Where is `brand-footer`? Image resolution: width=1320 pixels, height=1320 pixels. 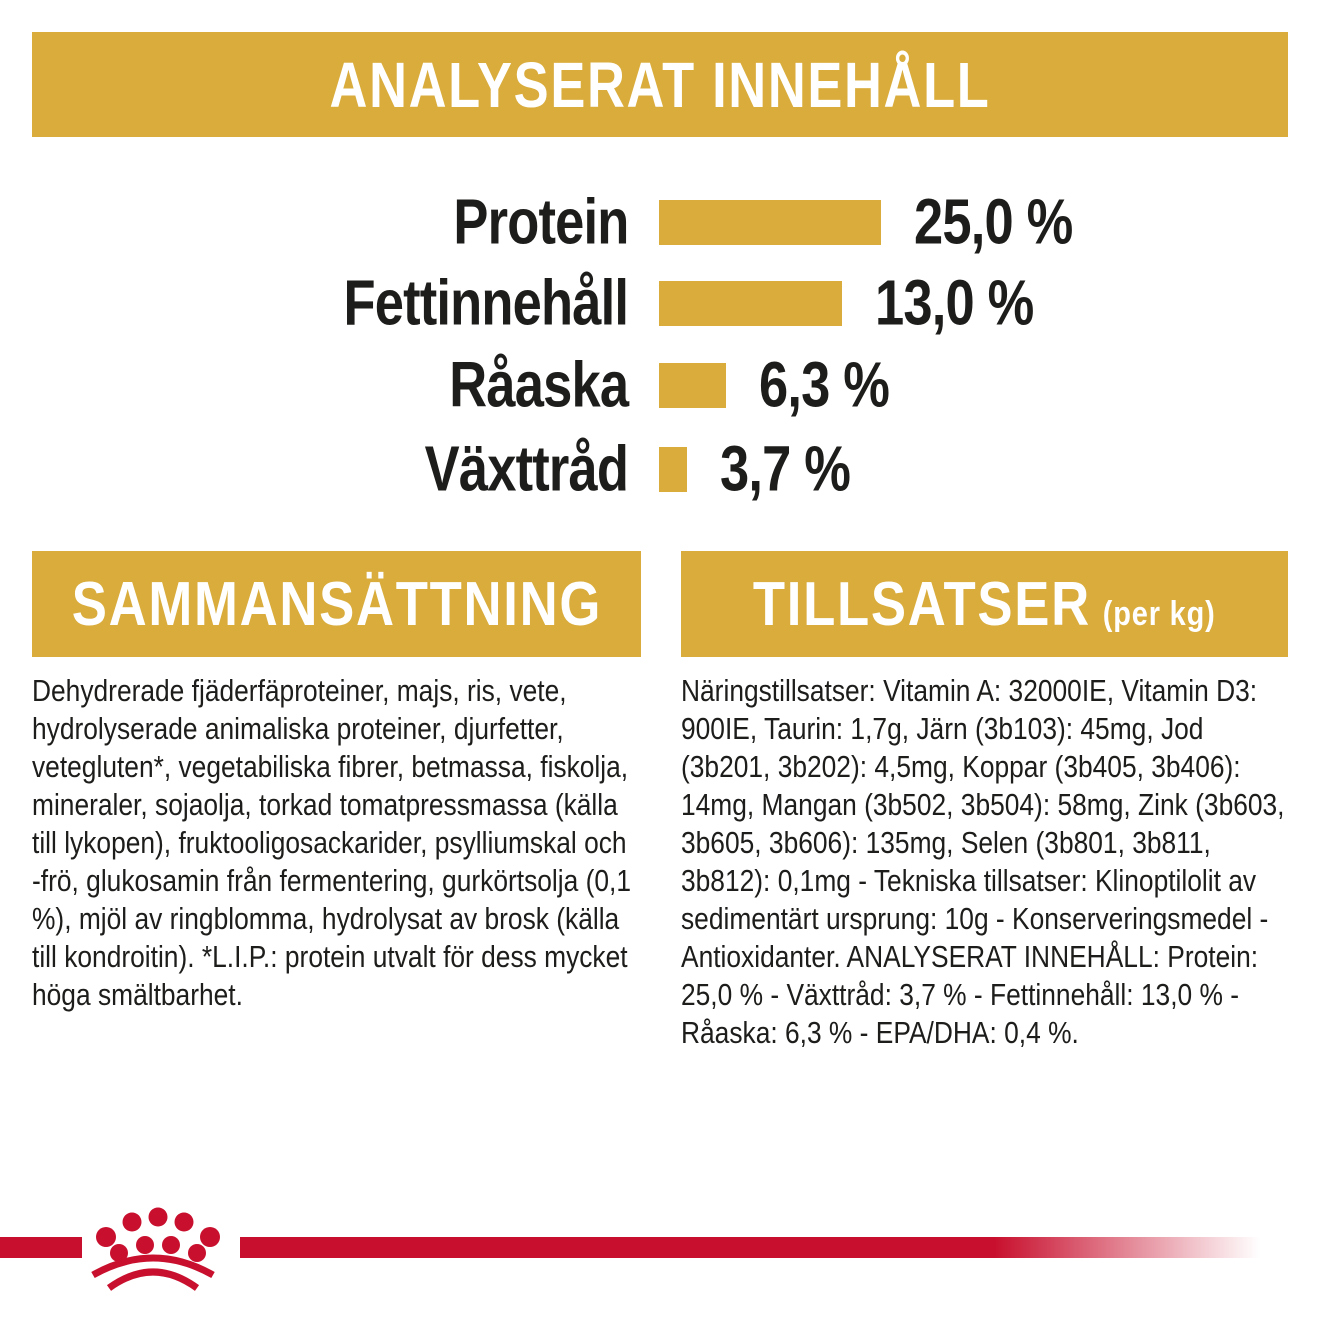 brand-footer is located at coordinates (630, 1249).